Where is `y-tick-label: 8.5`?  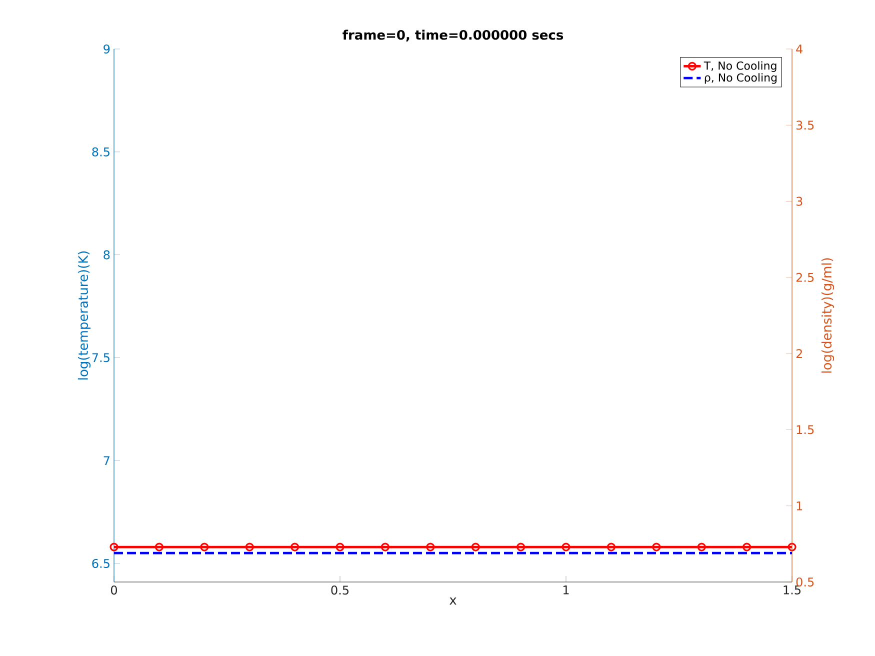 y-tick-label: 8.5 is located at coordinates (101, 151).